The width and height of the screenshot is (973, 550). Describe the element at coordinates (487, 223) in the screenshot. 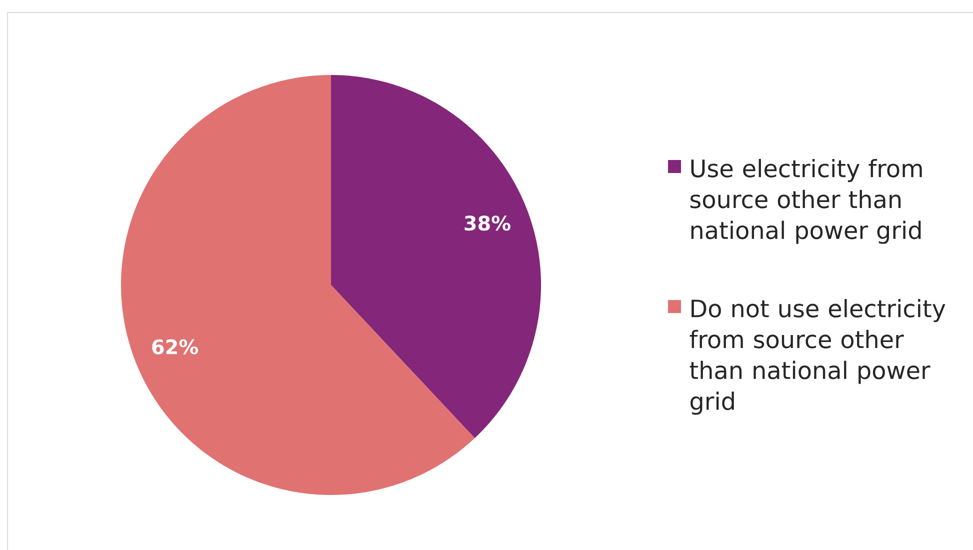

I see `data-label: 38%` at that location.